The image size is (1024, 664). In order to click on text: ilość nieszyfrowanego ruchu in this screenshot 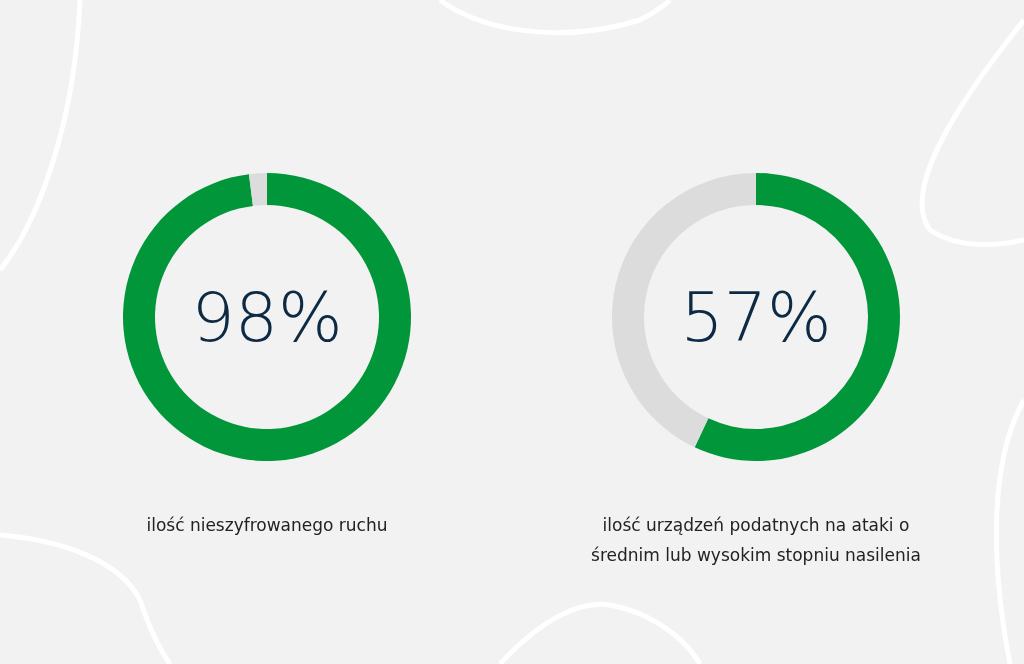, I will do `click(267, 525)`.